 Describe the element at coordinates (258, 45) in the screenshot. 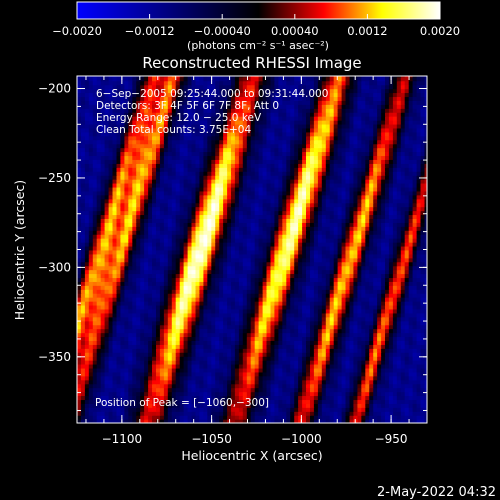

I see `colorbar-unit-label: (photons cm⁻² s⁻¹ asec⁻²)` at that location.